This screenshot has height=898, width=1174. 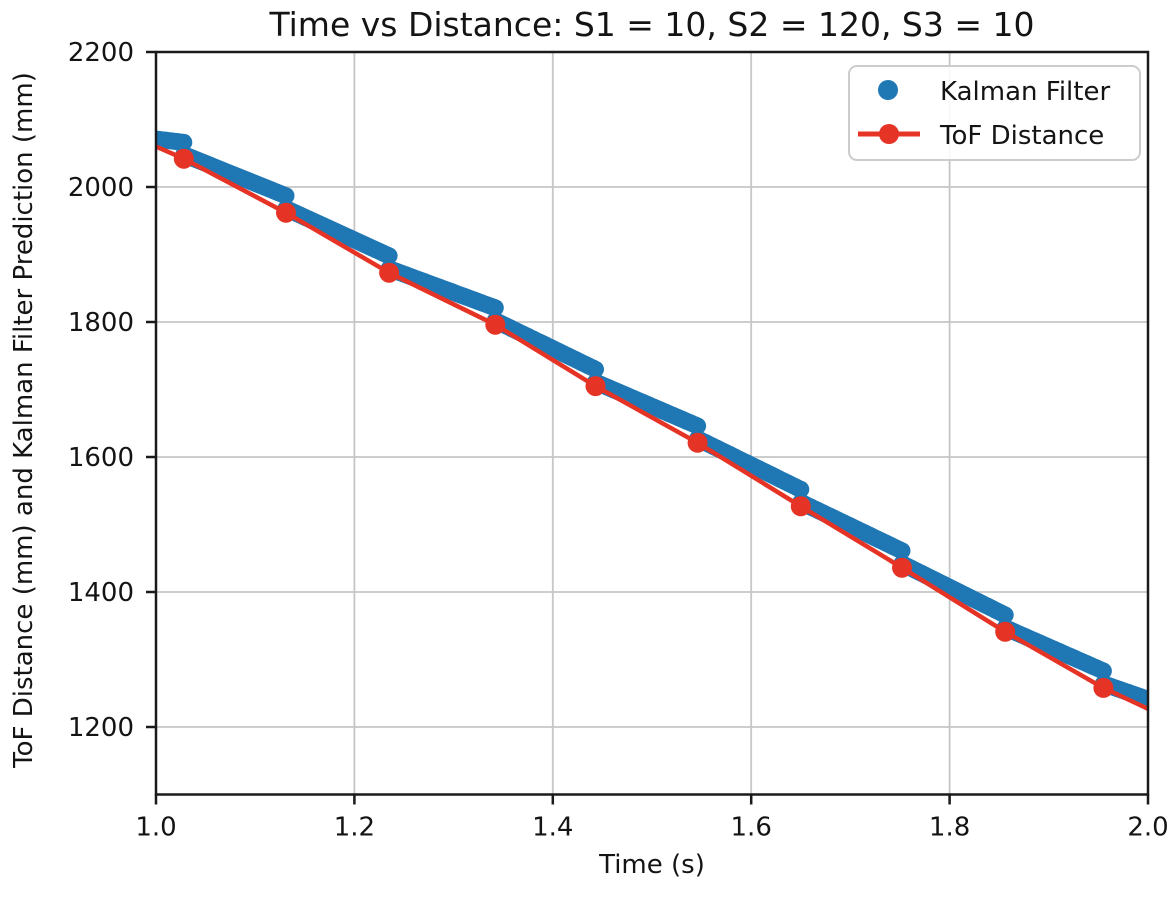 I want to click on legend-tof-dot-icon, so click(x=889, y=134).